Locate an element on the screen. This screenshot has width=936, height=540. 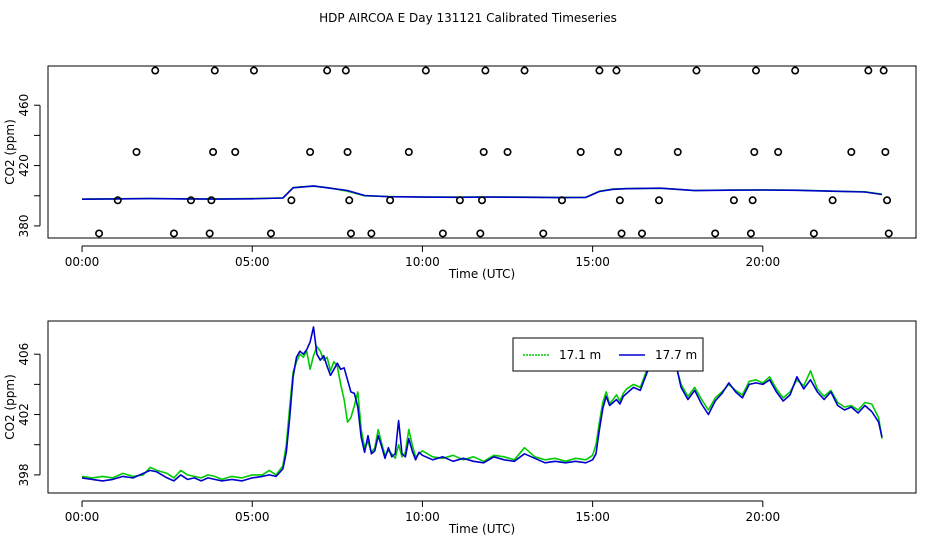
y-tick-label: 380 is located at coordinates (24, 225).